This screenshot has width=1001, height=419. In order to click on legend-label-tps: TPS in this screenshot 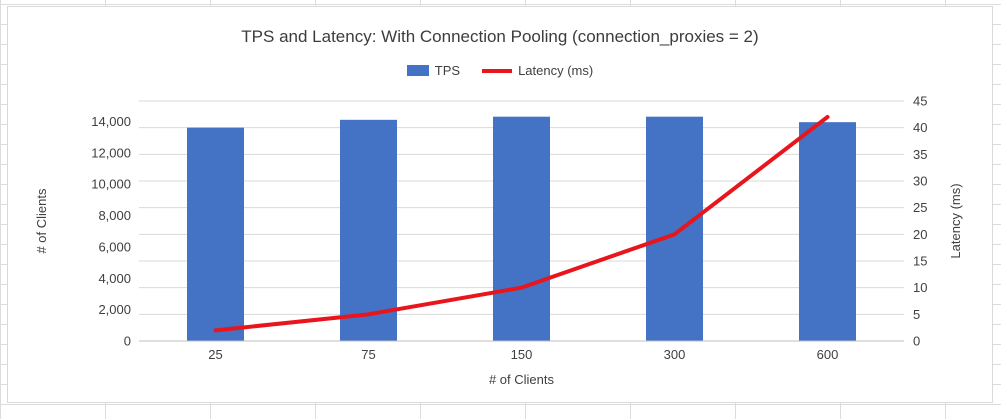, I will do `click(447, 70)`.